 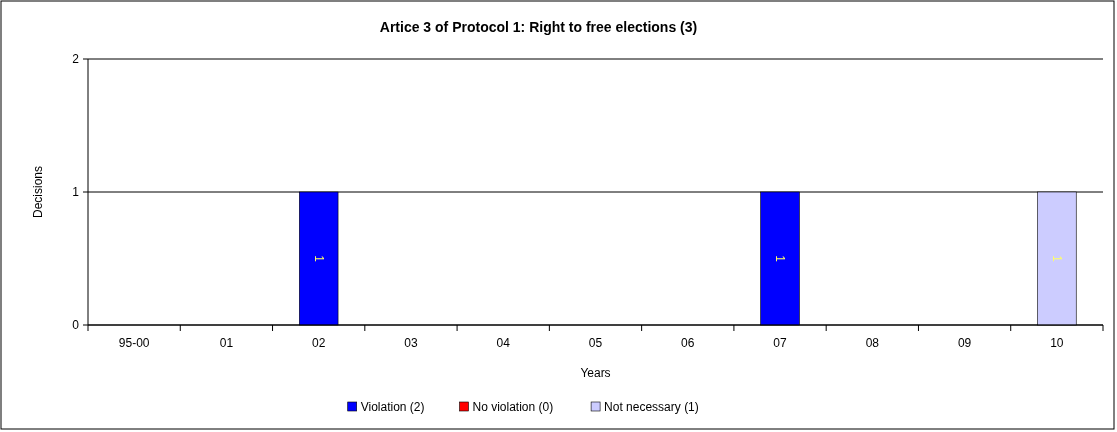 What do you see at coordinates (134, 343) in the screenshot?
I see `x-tick-label: 95-00` at bounding box center [134, 343].